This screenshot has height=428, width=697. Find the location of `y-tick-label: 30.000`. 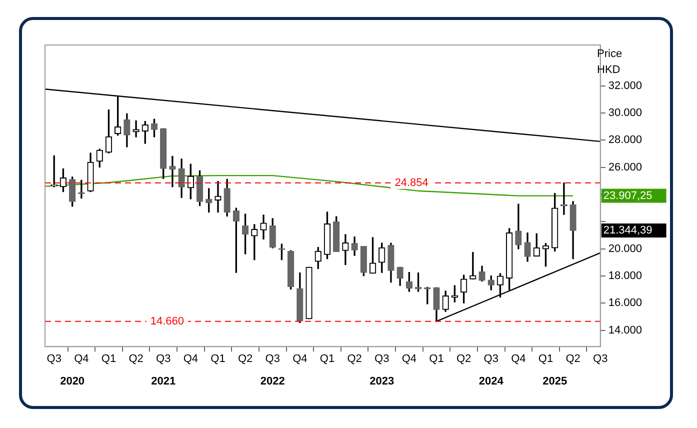

y-tick-label: 30.000 is located at coordinates (625, 112).